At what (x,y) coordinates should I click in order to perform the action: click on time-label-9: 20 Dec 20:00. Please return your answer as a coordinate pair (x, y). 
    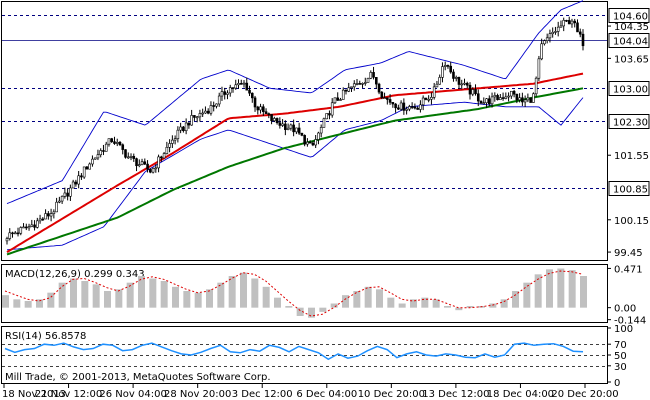
    Looking at the image, I should click on (584, 394).